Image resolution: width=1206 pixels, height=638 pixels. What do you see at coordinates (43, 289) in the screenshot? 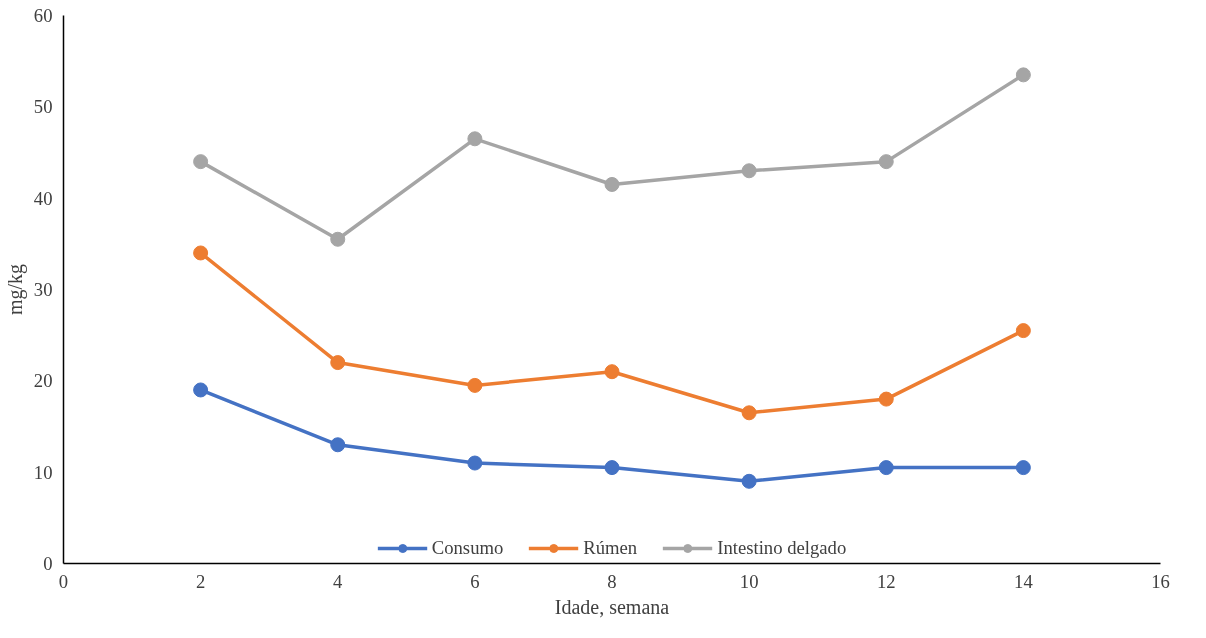
I see `y-tick-label: 30` at bounding box center [43, 289].